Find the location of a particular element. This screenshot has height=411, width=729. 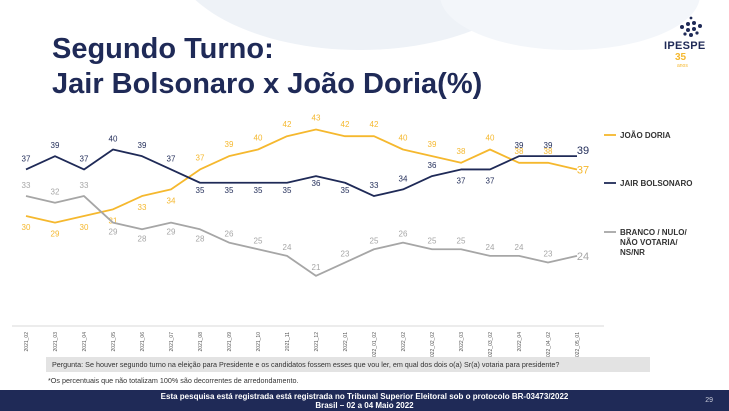

x-tick-label: 2021_02 is located at coordinates (27, 342).